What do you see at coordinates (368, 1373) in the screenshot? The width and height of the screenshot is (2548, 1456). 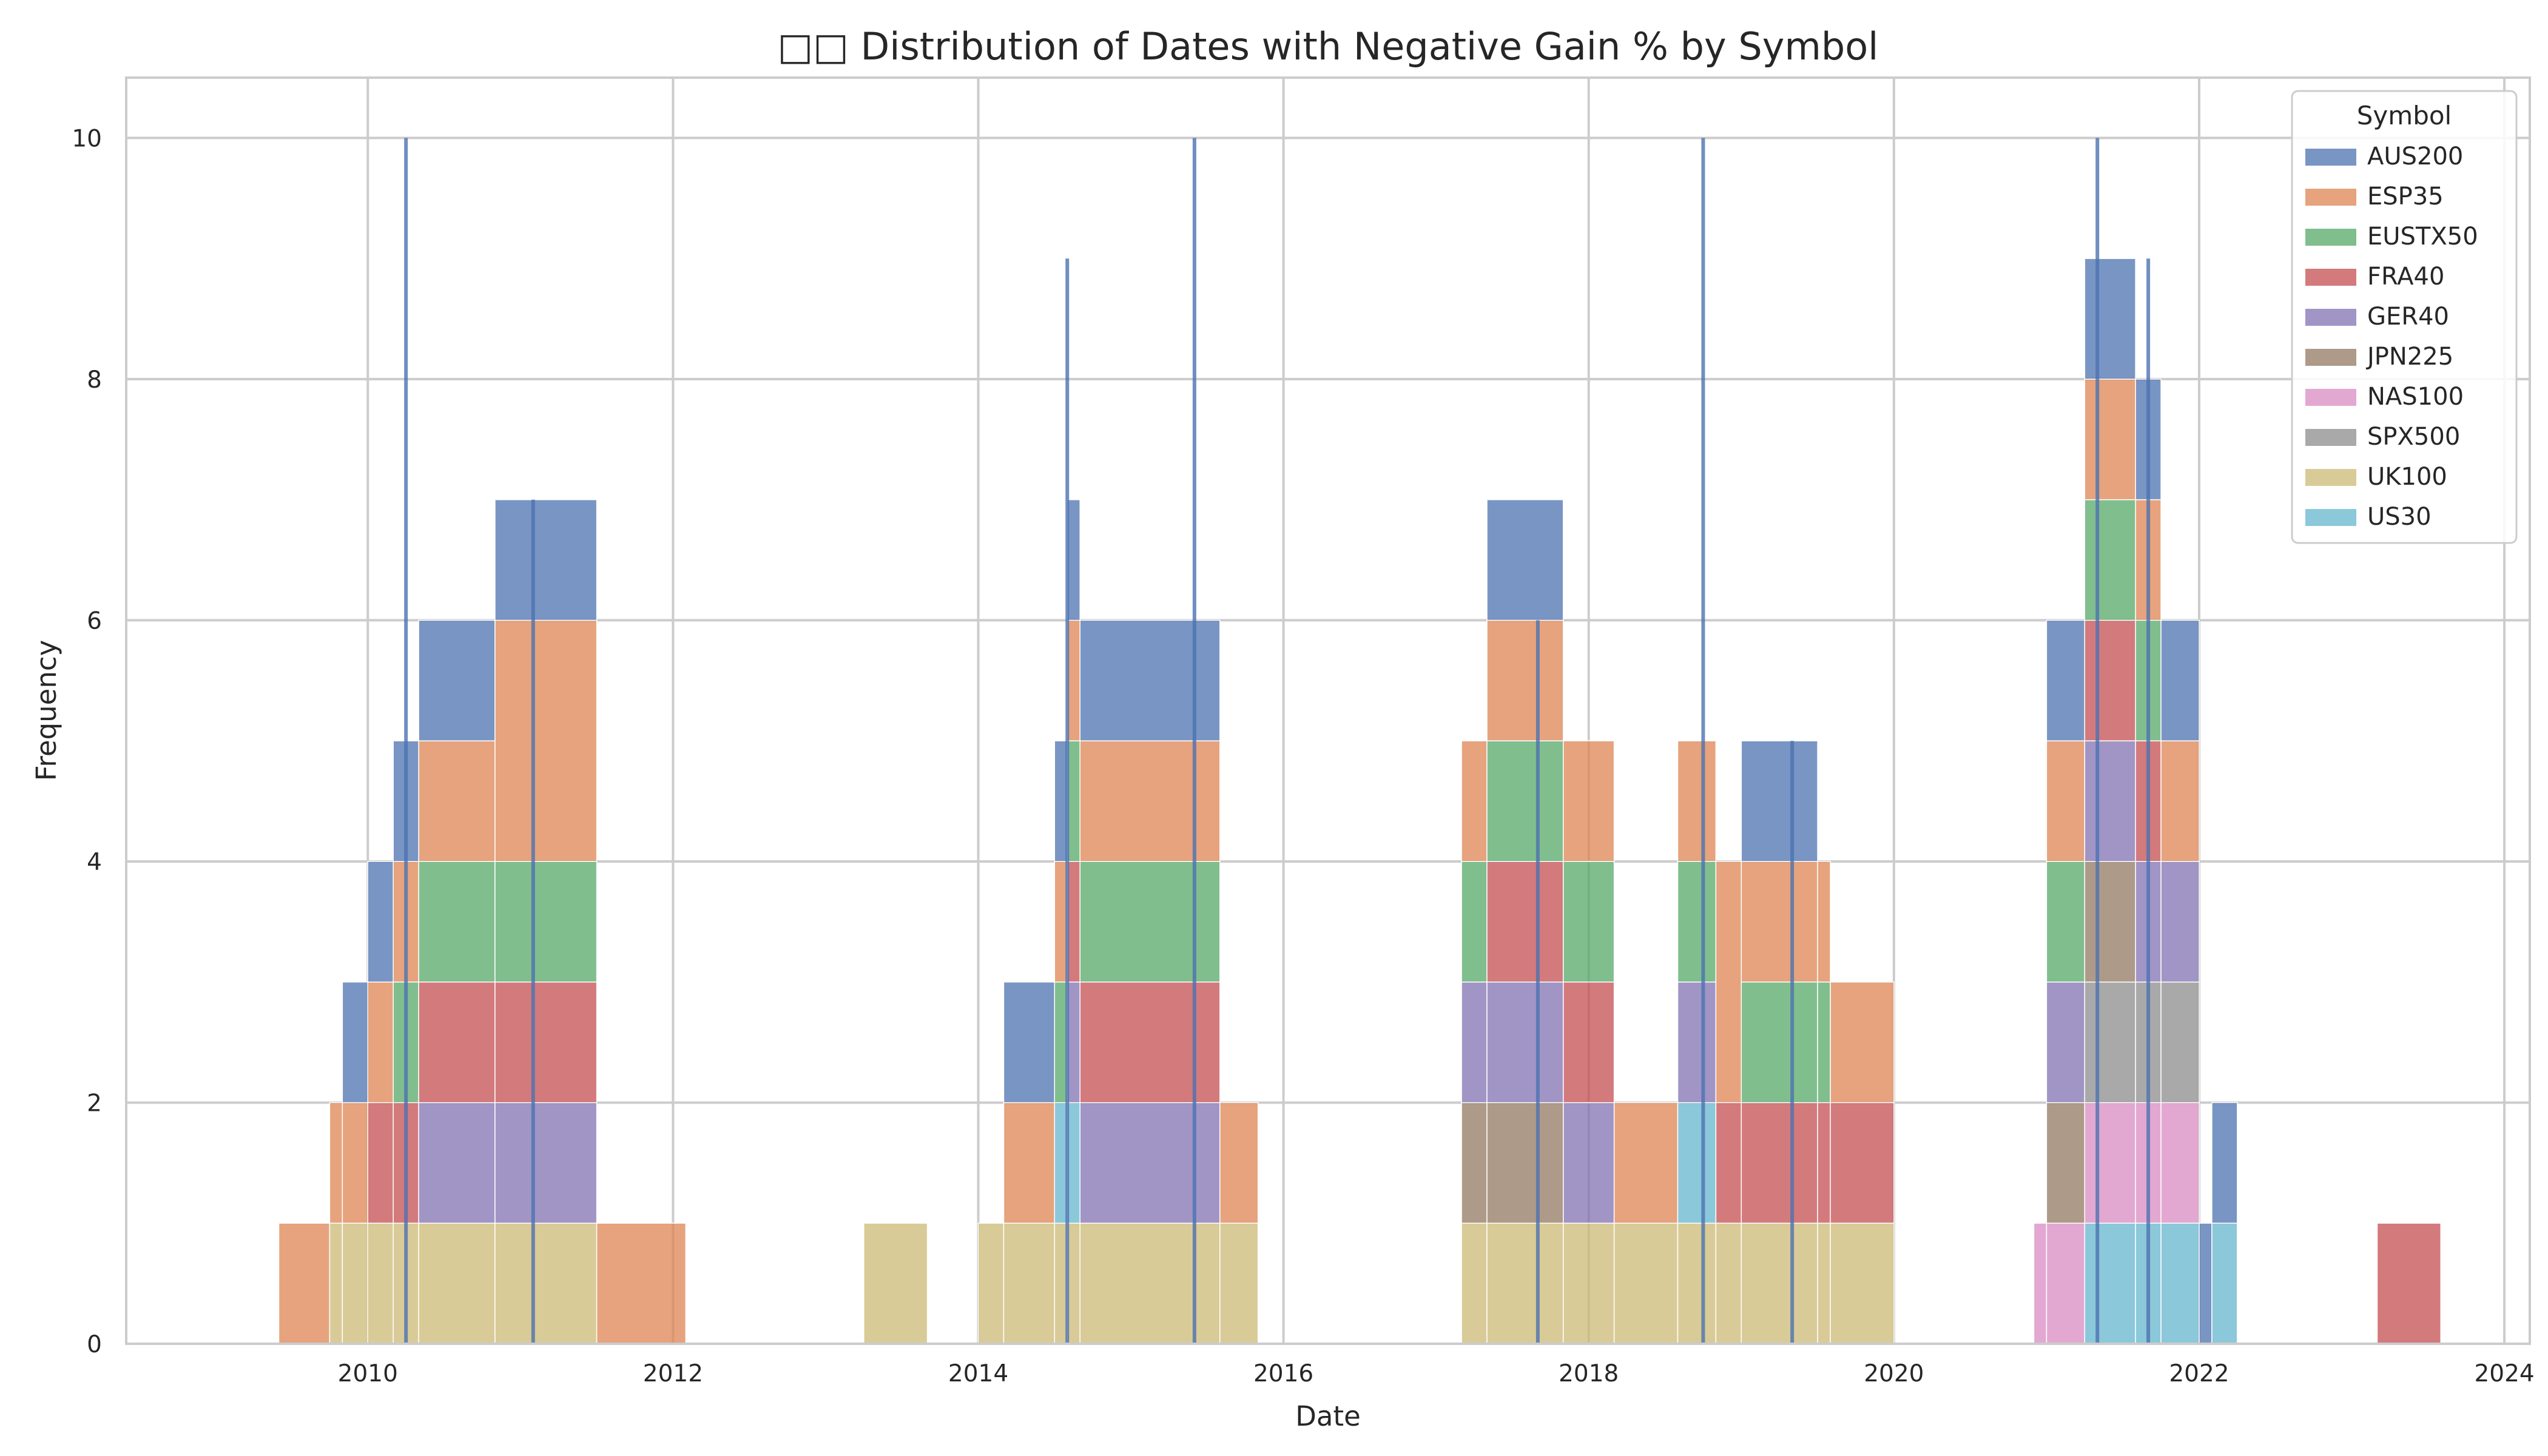 I see `x-tick-label: 2010` at bounding box center [368, 1373].